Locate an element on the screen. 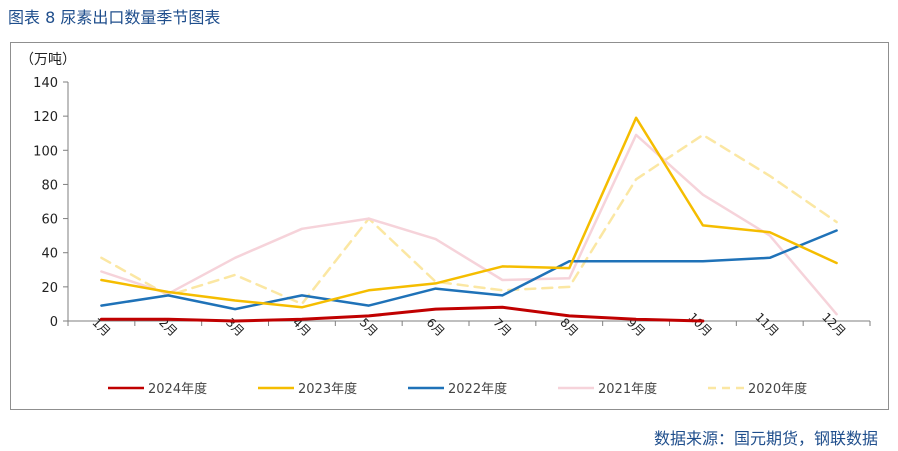 This screenshot has width=898, height=451. legend: 2024年度 2023年度 2022年度 2021年度 2020年度 is located at coordinates (457, 389).